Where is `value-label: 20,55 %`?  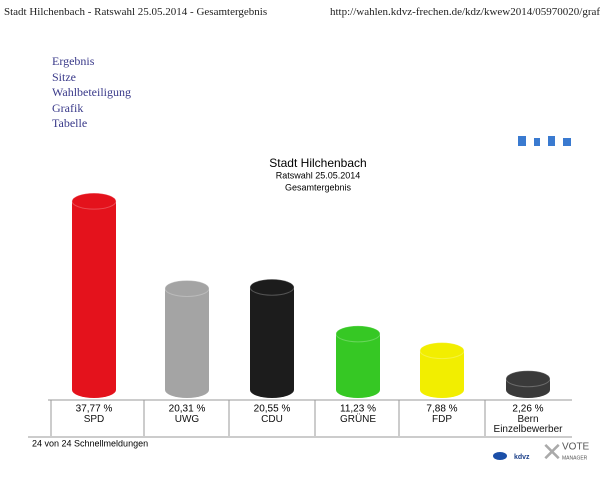
value-label: 20,55 % is located at coordinates (272, 409).